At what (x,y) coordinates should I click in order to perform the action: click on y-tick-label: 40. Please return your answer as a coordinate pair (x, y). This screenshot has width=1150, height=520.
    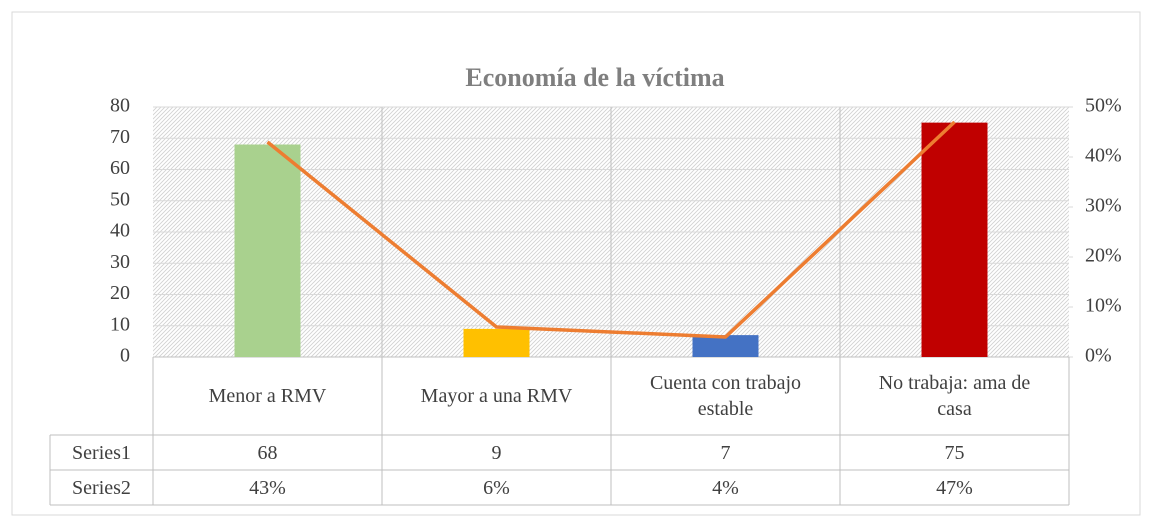
    Looking at the image, I should click on (120, 231).